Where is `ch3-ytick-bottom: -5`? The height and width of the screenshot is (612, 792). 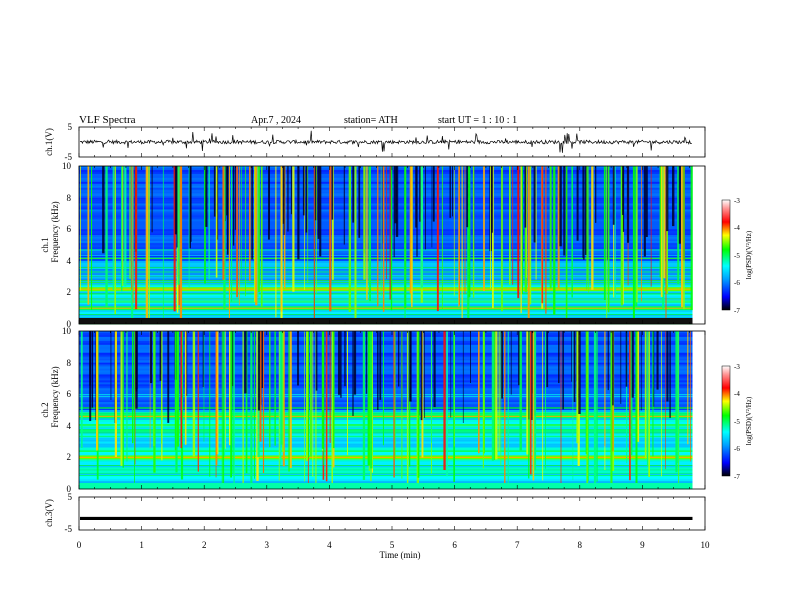 ch3-ytick-bottom: -5 is located at coordinates (69, 529).